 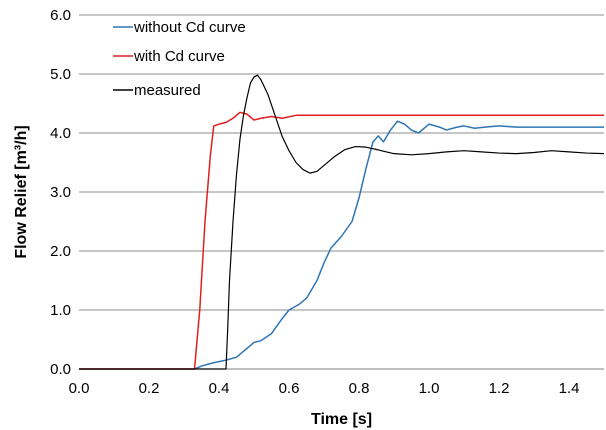 I want to click on legend-item: without Cd curve, so click(x=179, y=27).